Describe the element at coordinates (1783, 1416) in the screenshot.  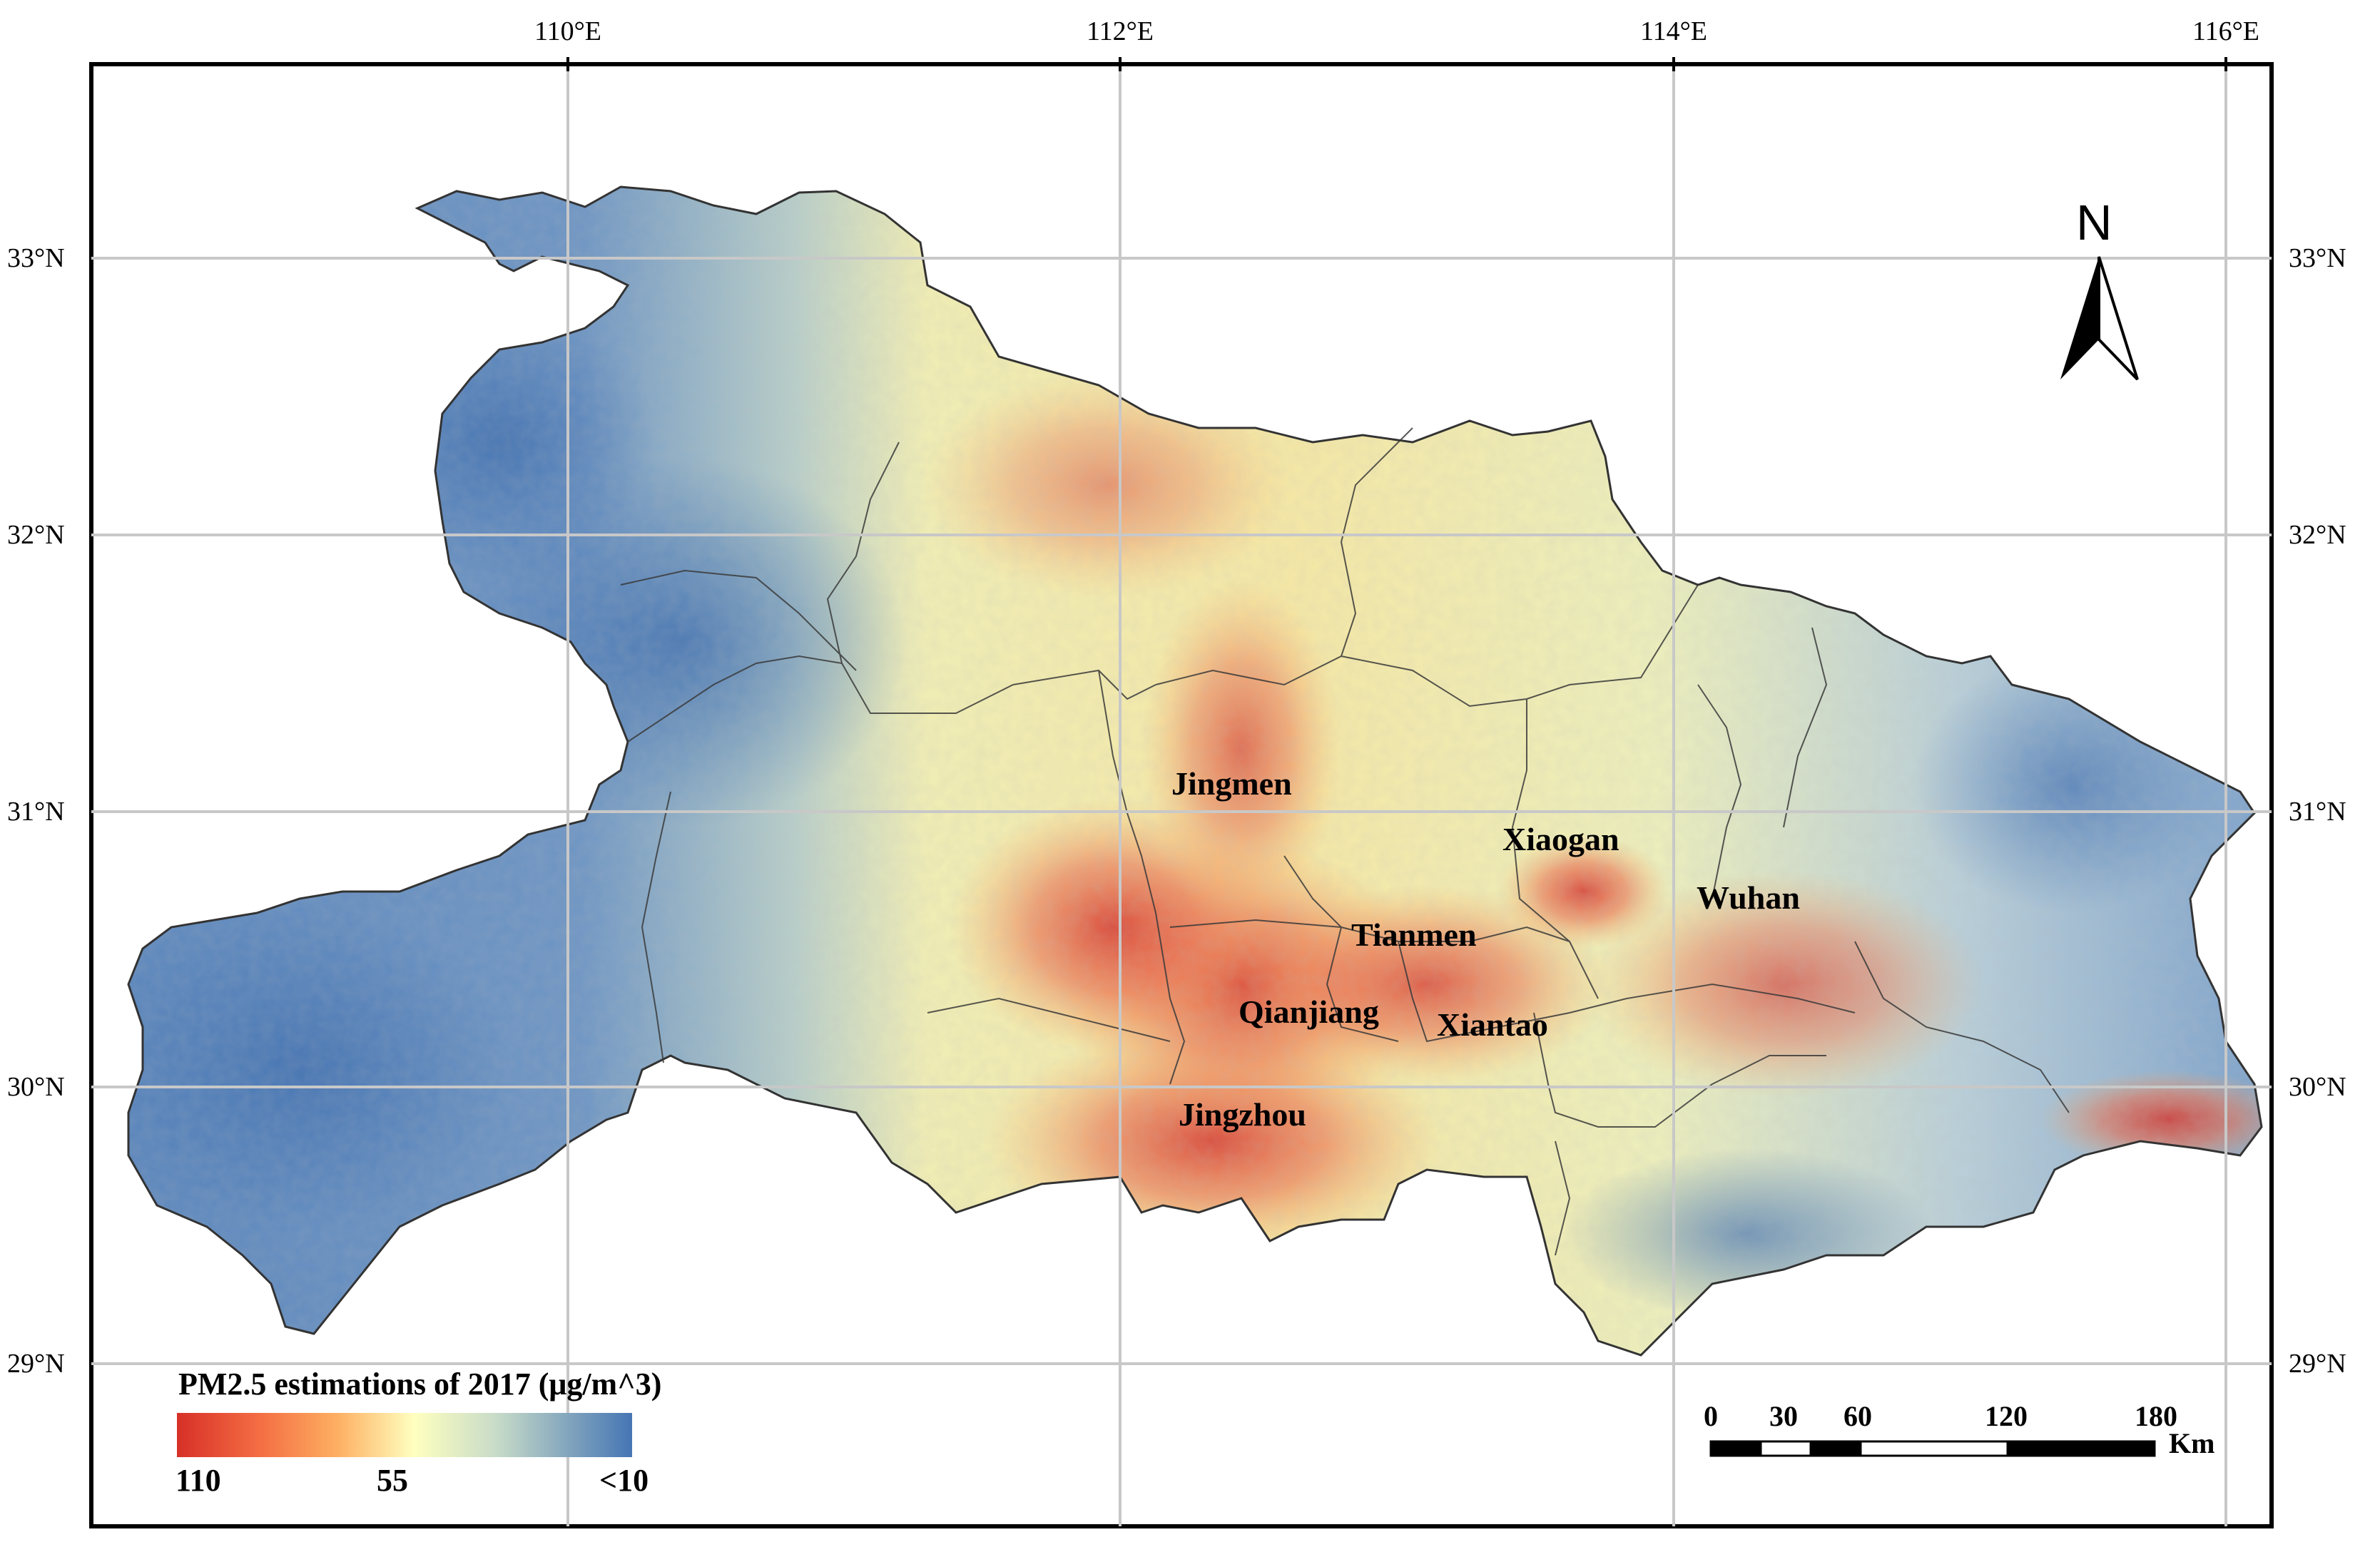
I see `scale-label-30: 30` at that location.